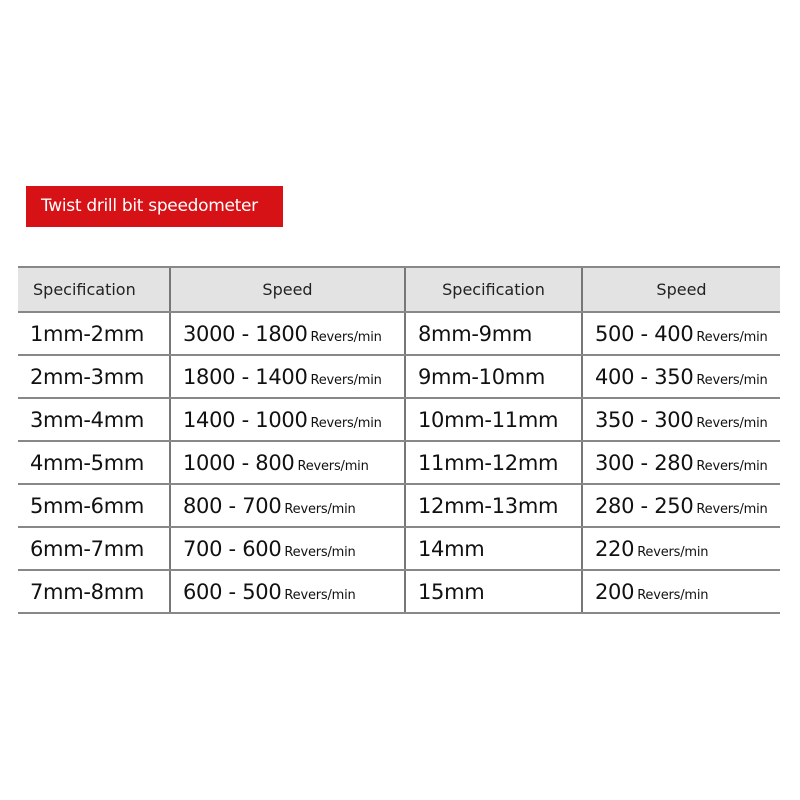 The height and width of the screenshot is (800, 800). Describe the element at coordinates (615, 591) in the screenshot. I see `speed-value: 200` at that location.